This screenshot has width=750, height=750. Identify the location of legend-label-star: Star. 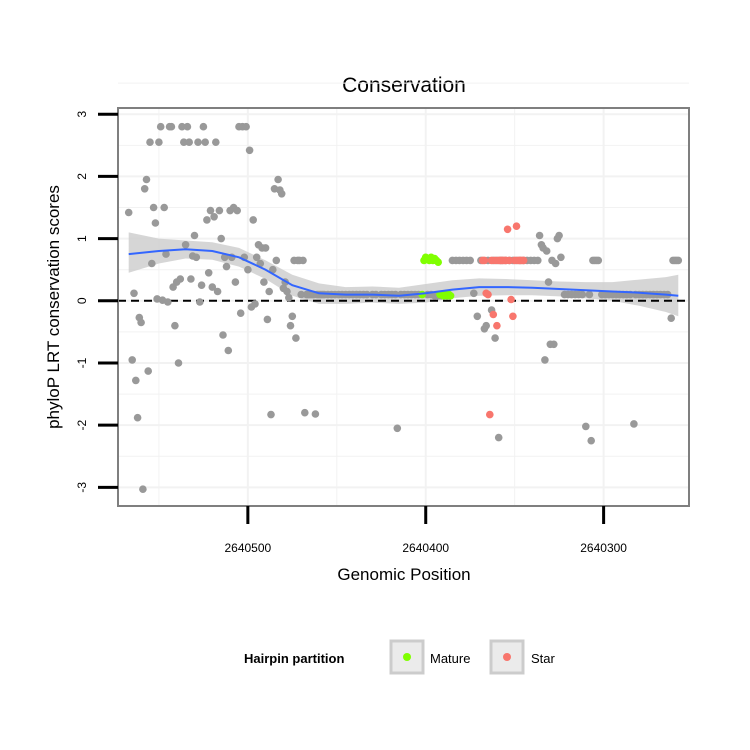
(543, 658).